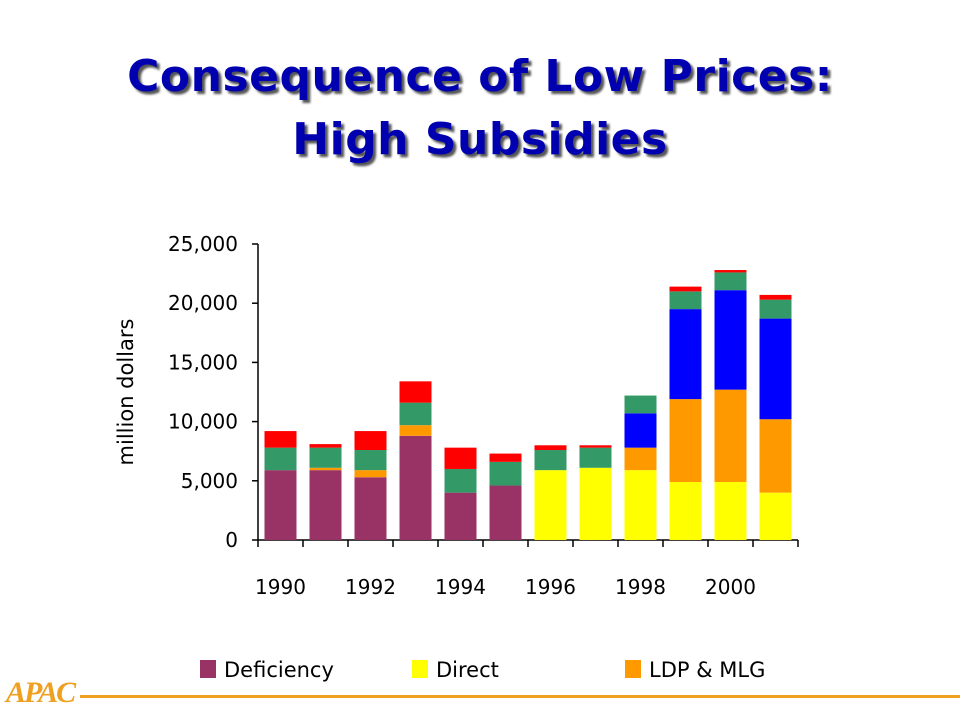 The image size is (960, 720). What do you see at coordinates (467, 670) in the screenshot?
I see `legend-label: Direct` at bounding box center [467, 670].